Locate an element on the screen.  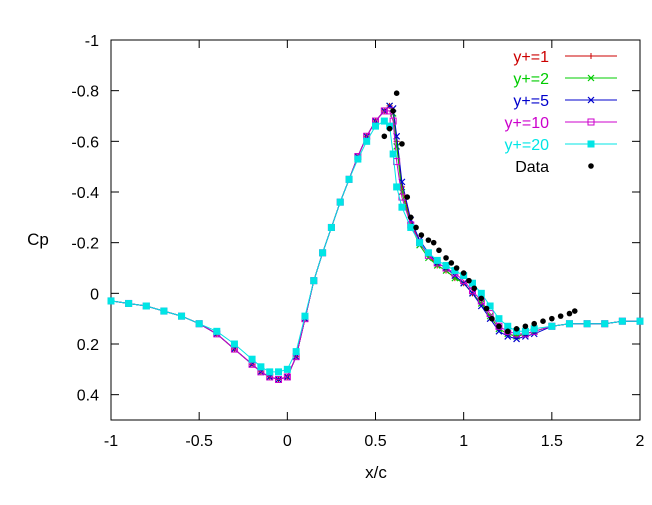
legend-label: y+=20 is located at coordinates (527, 145).